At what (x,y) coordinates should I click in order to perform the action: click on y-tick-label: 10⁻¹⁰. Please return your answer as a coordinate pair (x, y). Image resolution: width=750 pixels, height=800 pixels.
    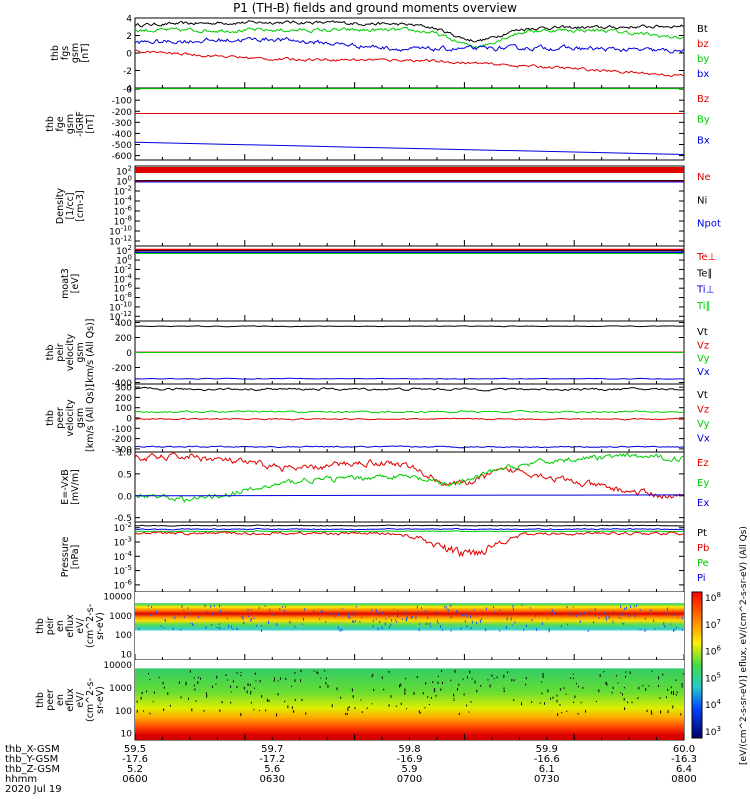
    Looking at the image, I should click on (120, 306).